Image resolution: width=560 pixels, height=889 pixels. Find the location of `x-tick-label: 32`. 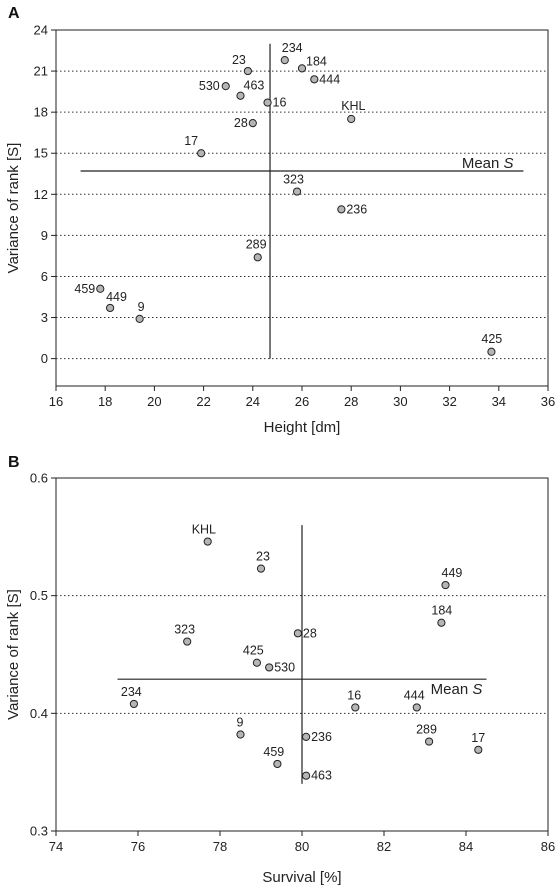

x-tick-label: 32 is located at coordinates (449, 401).